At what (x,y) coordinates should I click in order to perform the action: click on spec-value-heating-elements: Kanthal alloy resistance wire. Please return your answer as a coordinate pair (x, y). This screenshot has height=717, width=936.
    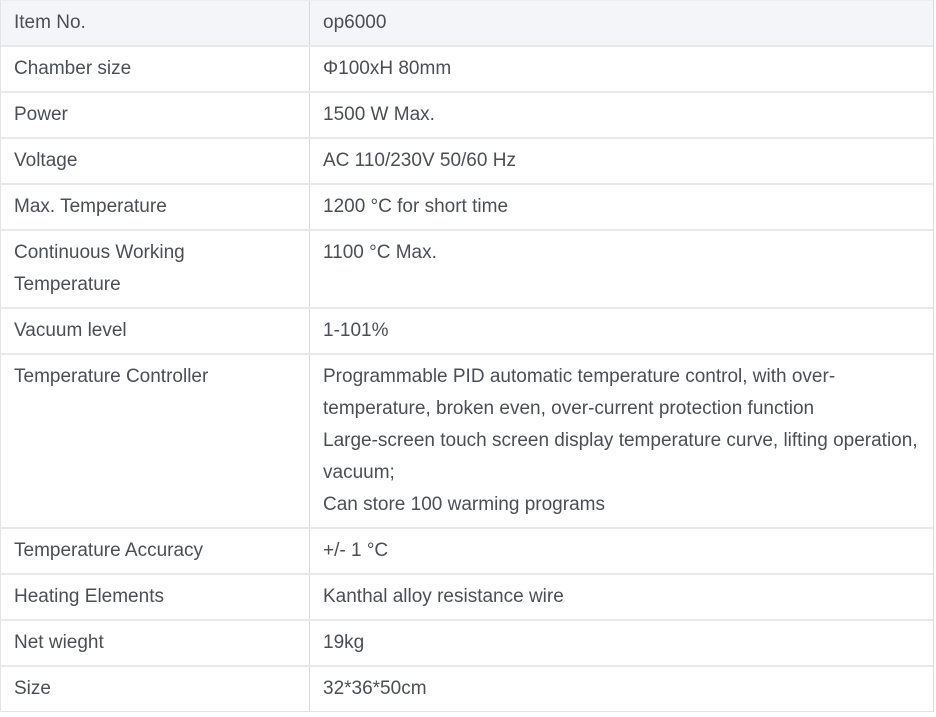
    Looking at the image, I should click on (443, 596).